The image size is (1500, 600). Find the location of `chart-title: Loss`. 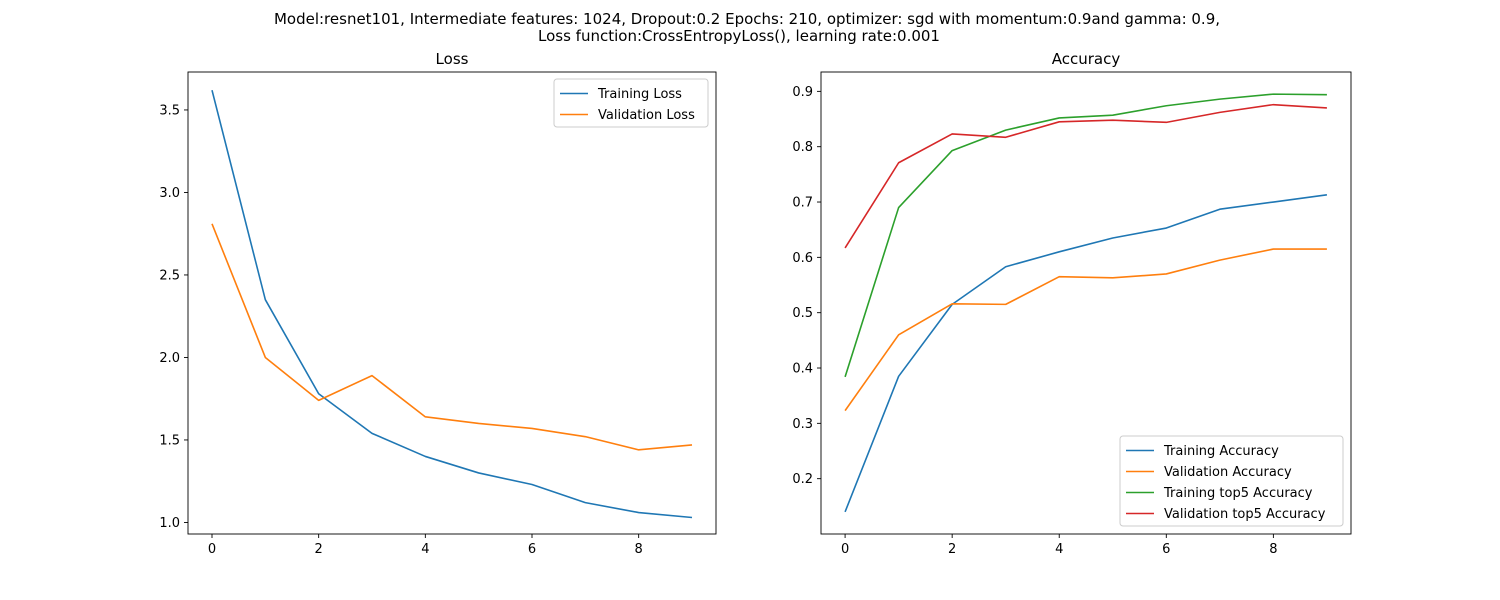

chart-title: Loss is located at coordinates (452, 59).